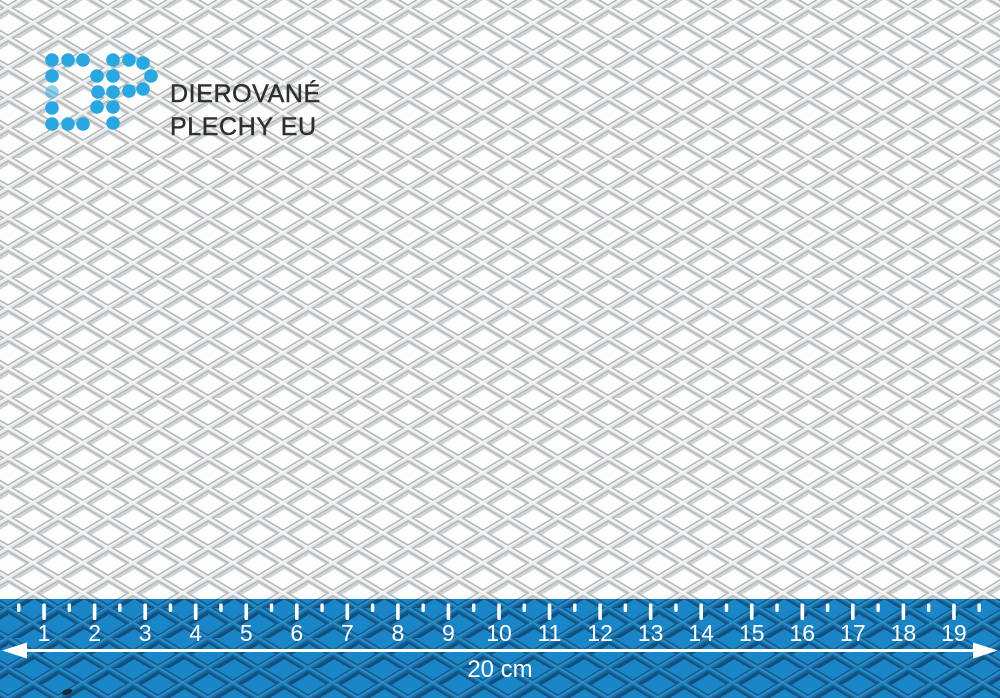  I want to click on ruler-number: 19, so click(954, 633).